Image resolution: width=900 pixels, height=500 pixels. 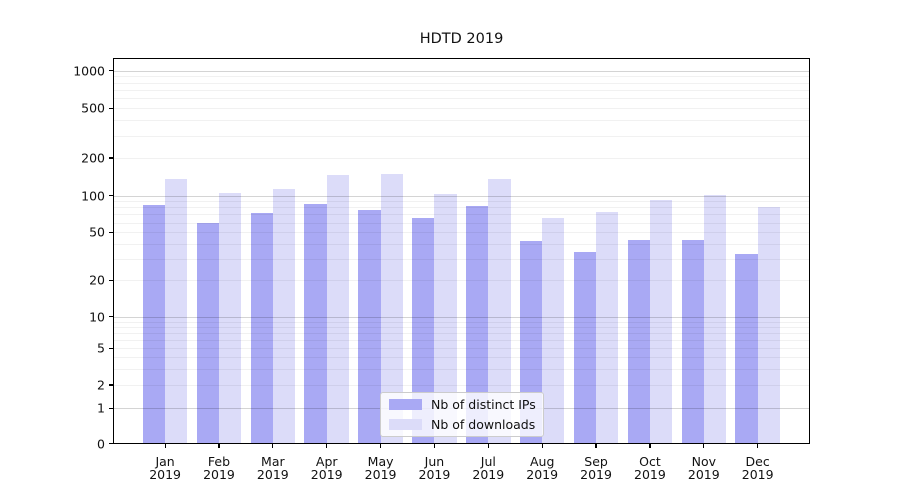 I want to click on bar-distinct-ips-feb, so click(x=207, y=333).